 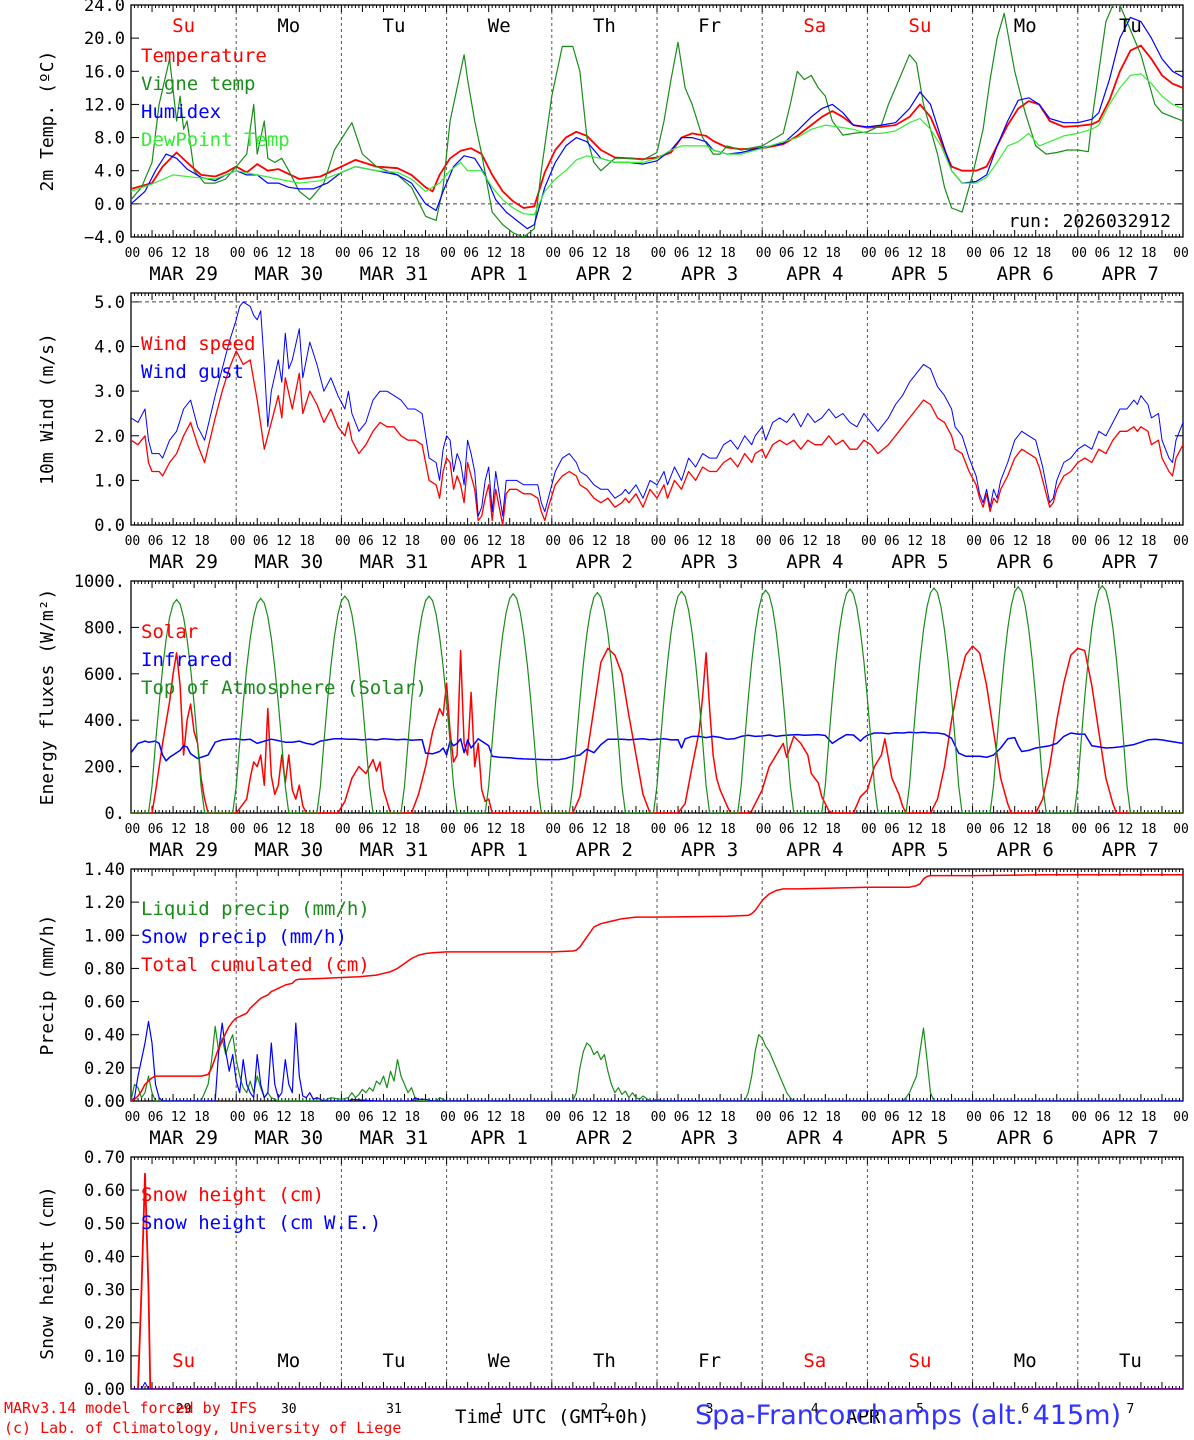 What do you see at coordinates (814, 274) in the screenshot?
I see `temperature-date-label: APR 4` at bounding box center [814, 274].